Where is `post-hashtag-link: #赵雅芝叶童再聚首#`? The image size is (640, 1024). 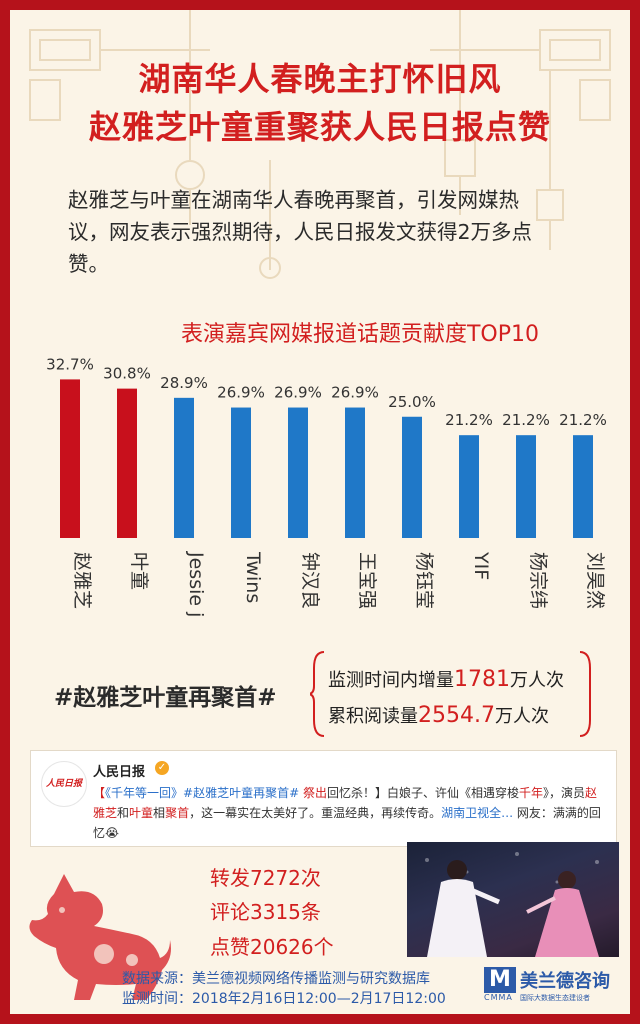 post-hashtag-link: #赵雅芝叶童再聚首# is located at coordinates (241, 793).